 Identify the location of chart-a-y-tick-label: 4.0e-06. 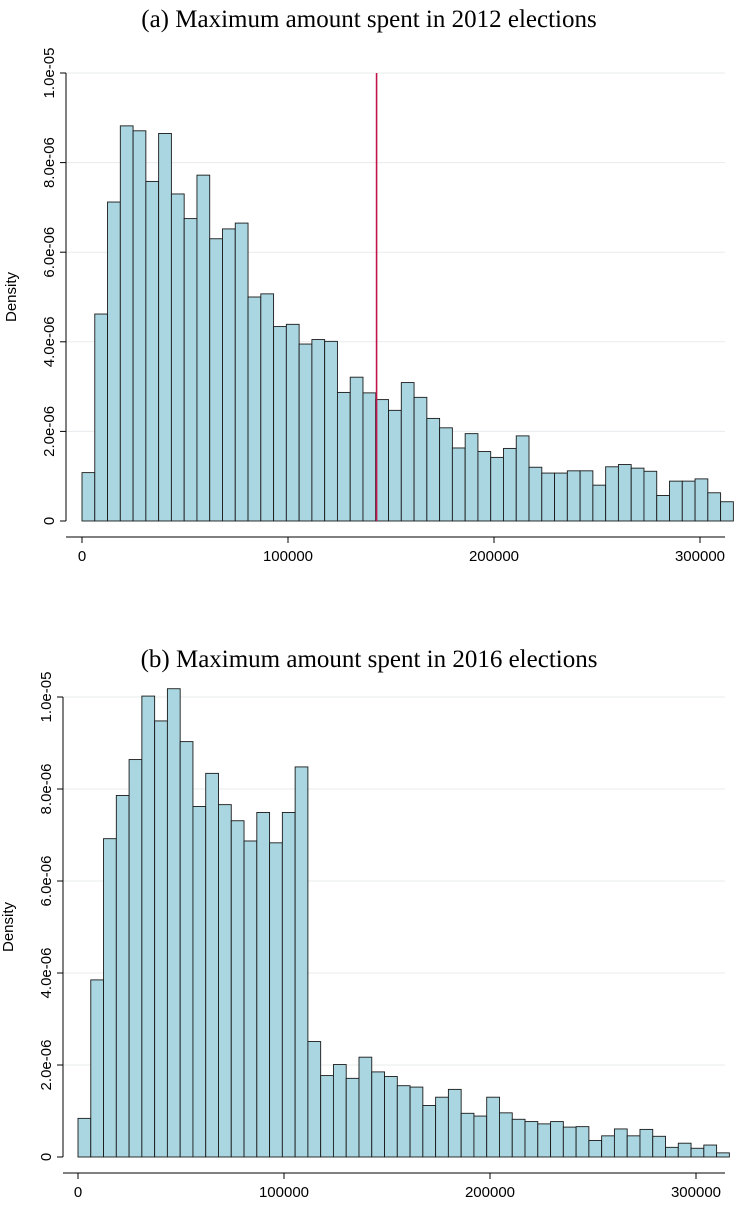
(49, 341).